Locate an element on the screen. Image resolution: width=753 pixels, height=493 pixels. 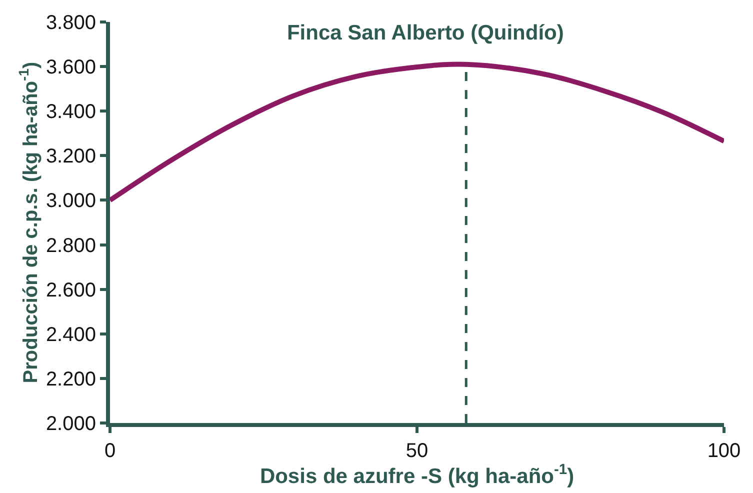
y-tick-label: 2.200 is located at coordinates (71, 379).